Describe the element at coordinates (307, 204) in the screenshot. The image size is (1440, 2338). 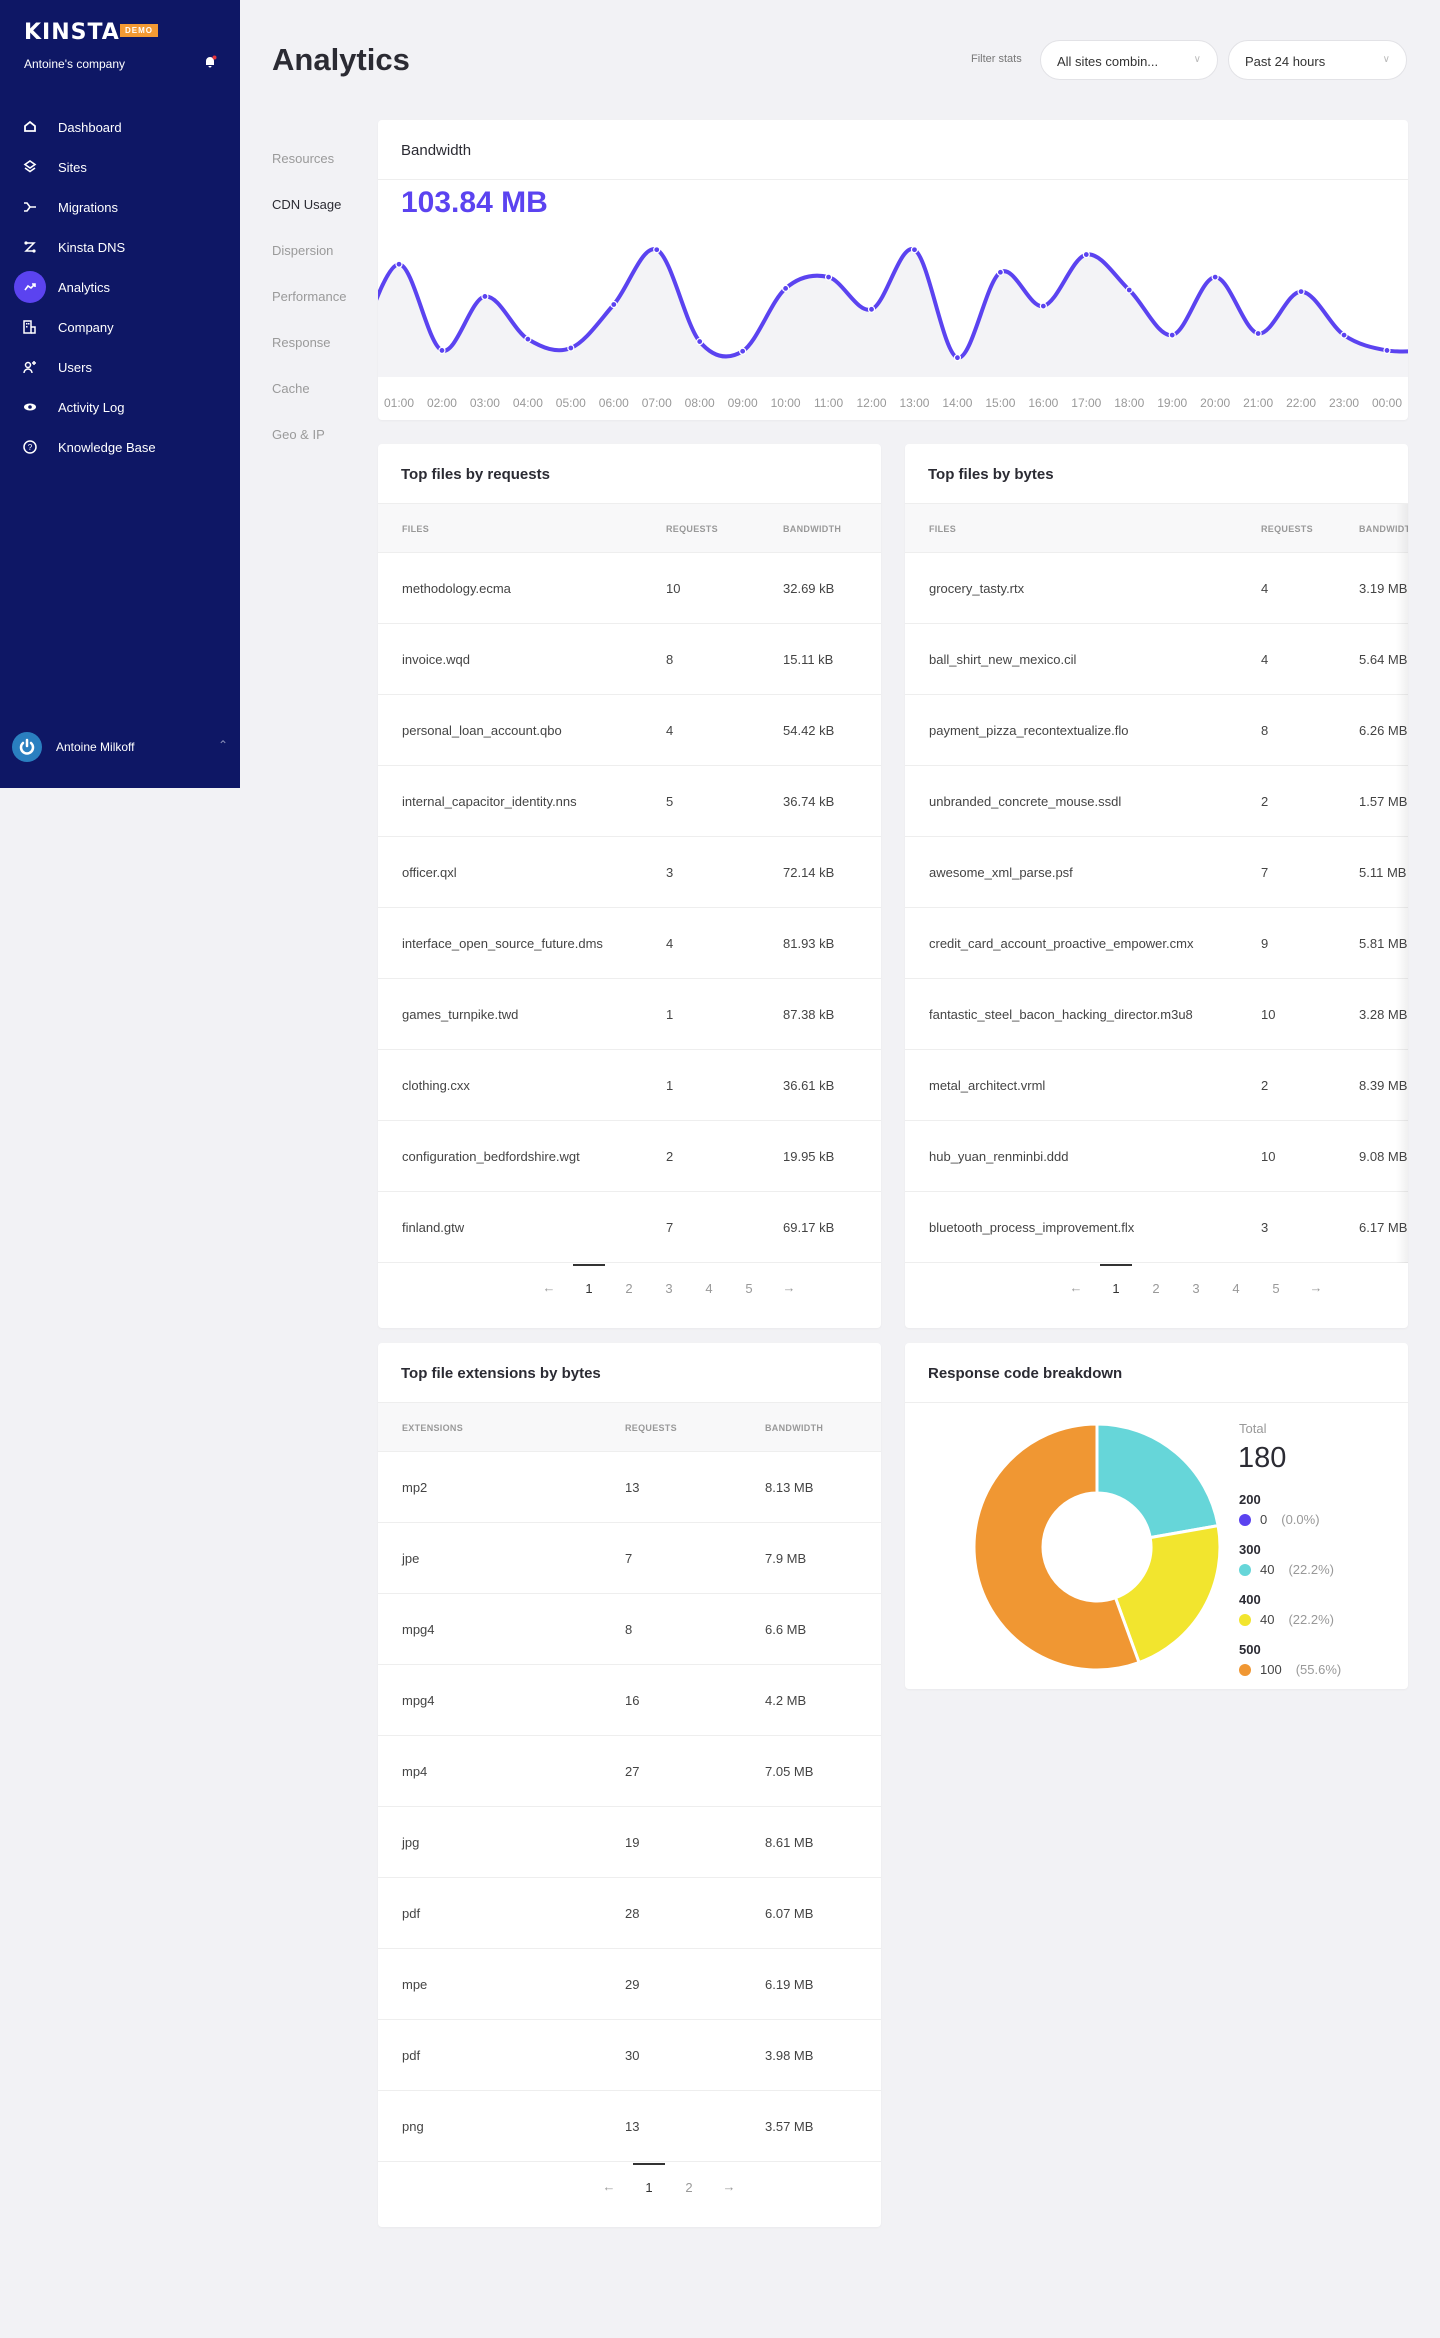
I see `submenu-item-cdn-usage: CDN Usage` at that location.